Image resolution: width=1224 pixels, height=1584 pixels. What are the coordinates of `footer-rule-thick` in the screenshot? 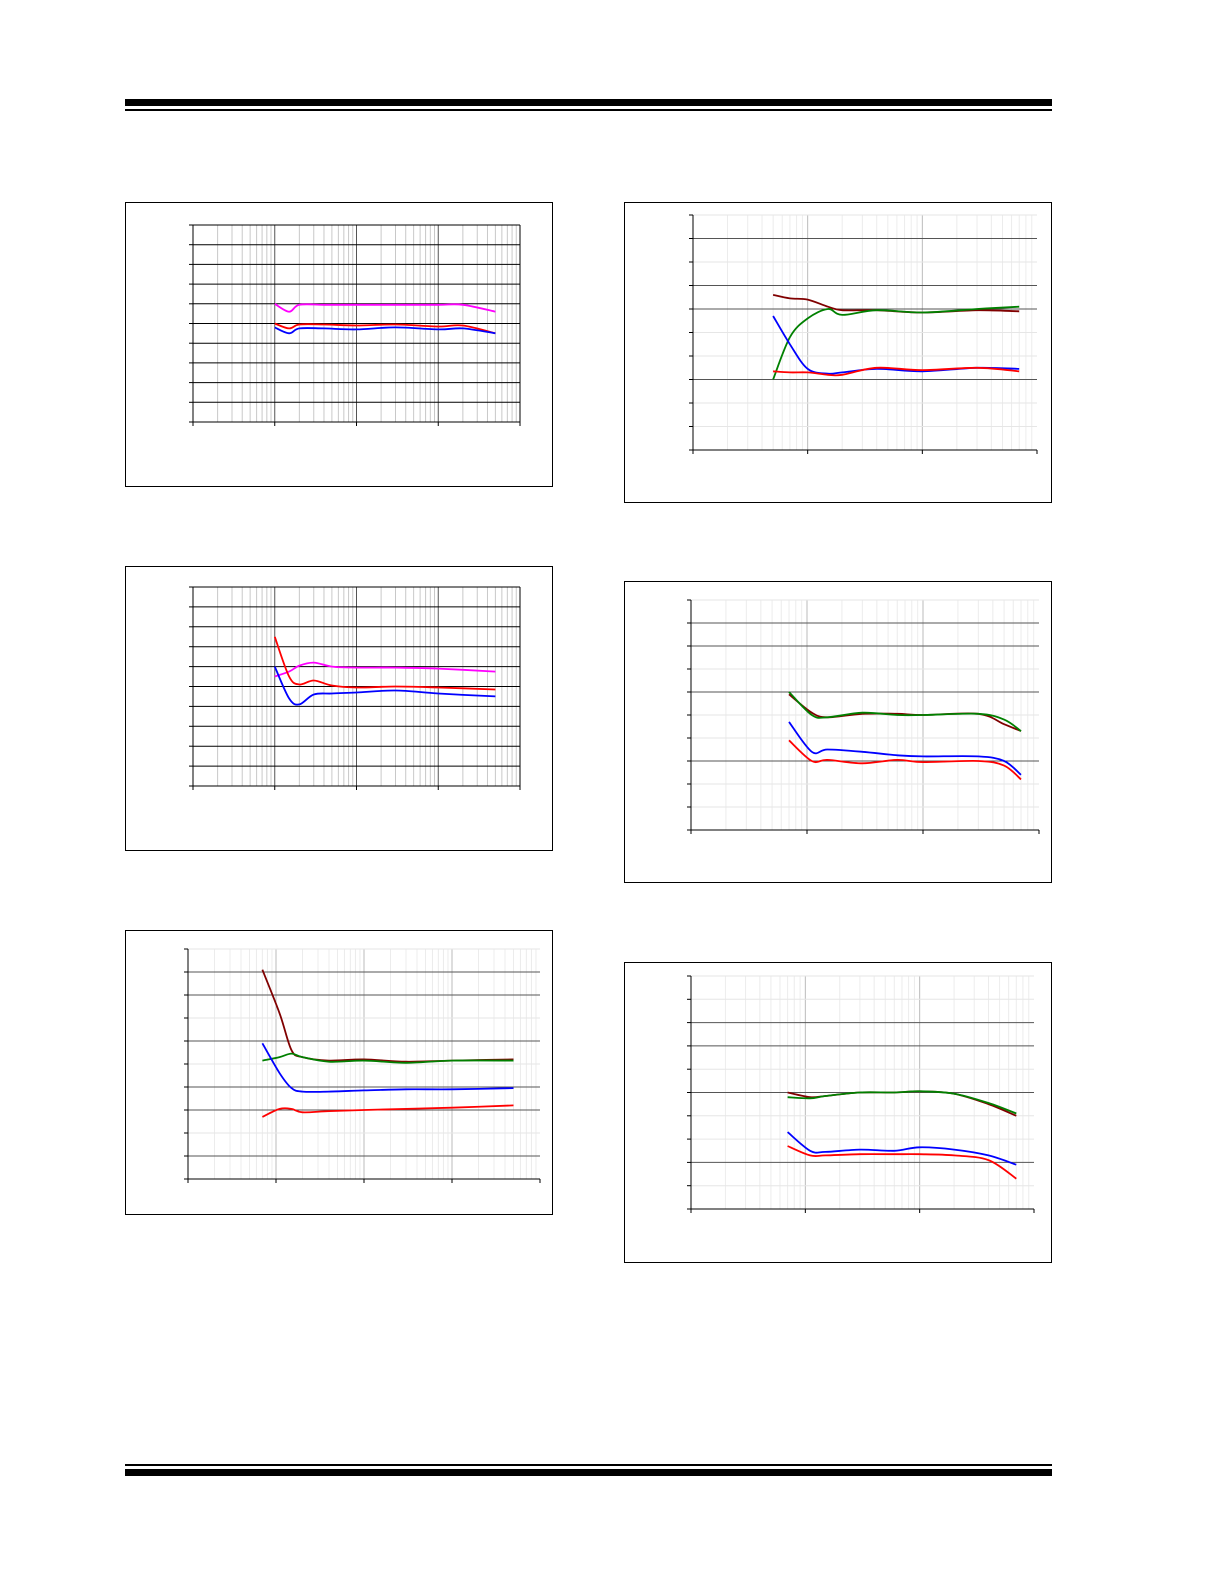 It's located at (588, 1472).